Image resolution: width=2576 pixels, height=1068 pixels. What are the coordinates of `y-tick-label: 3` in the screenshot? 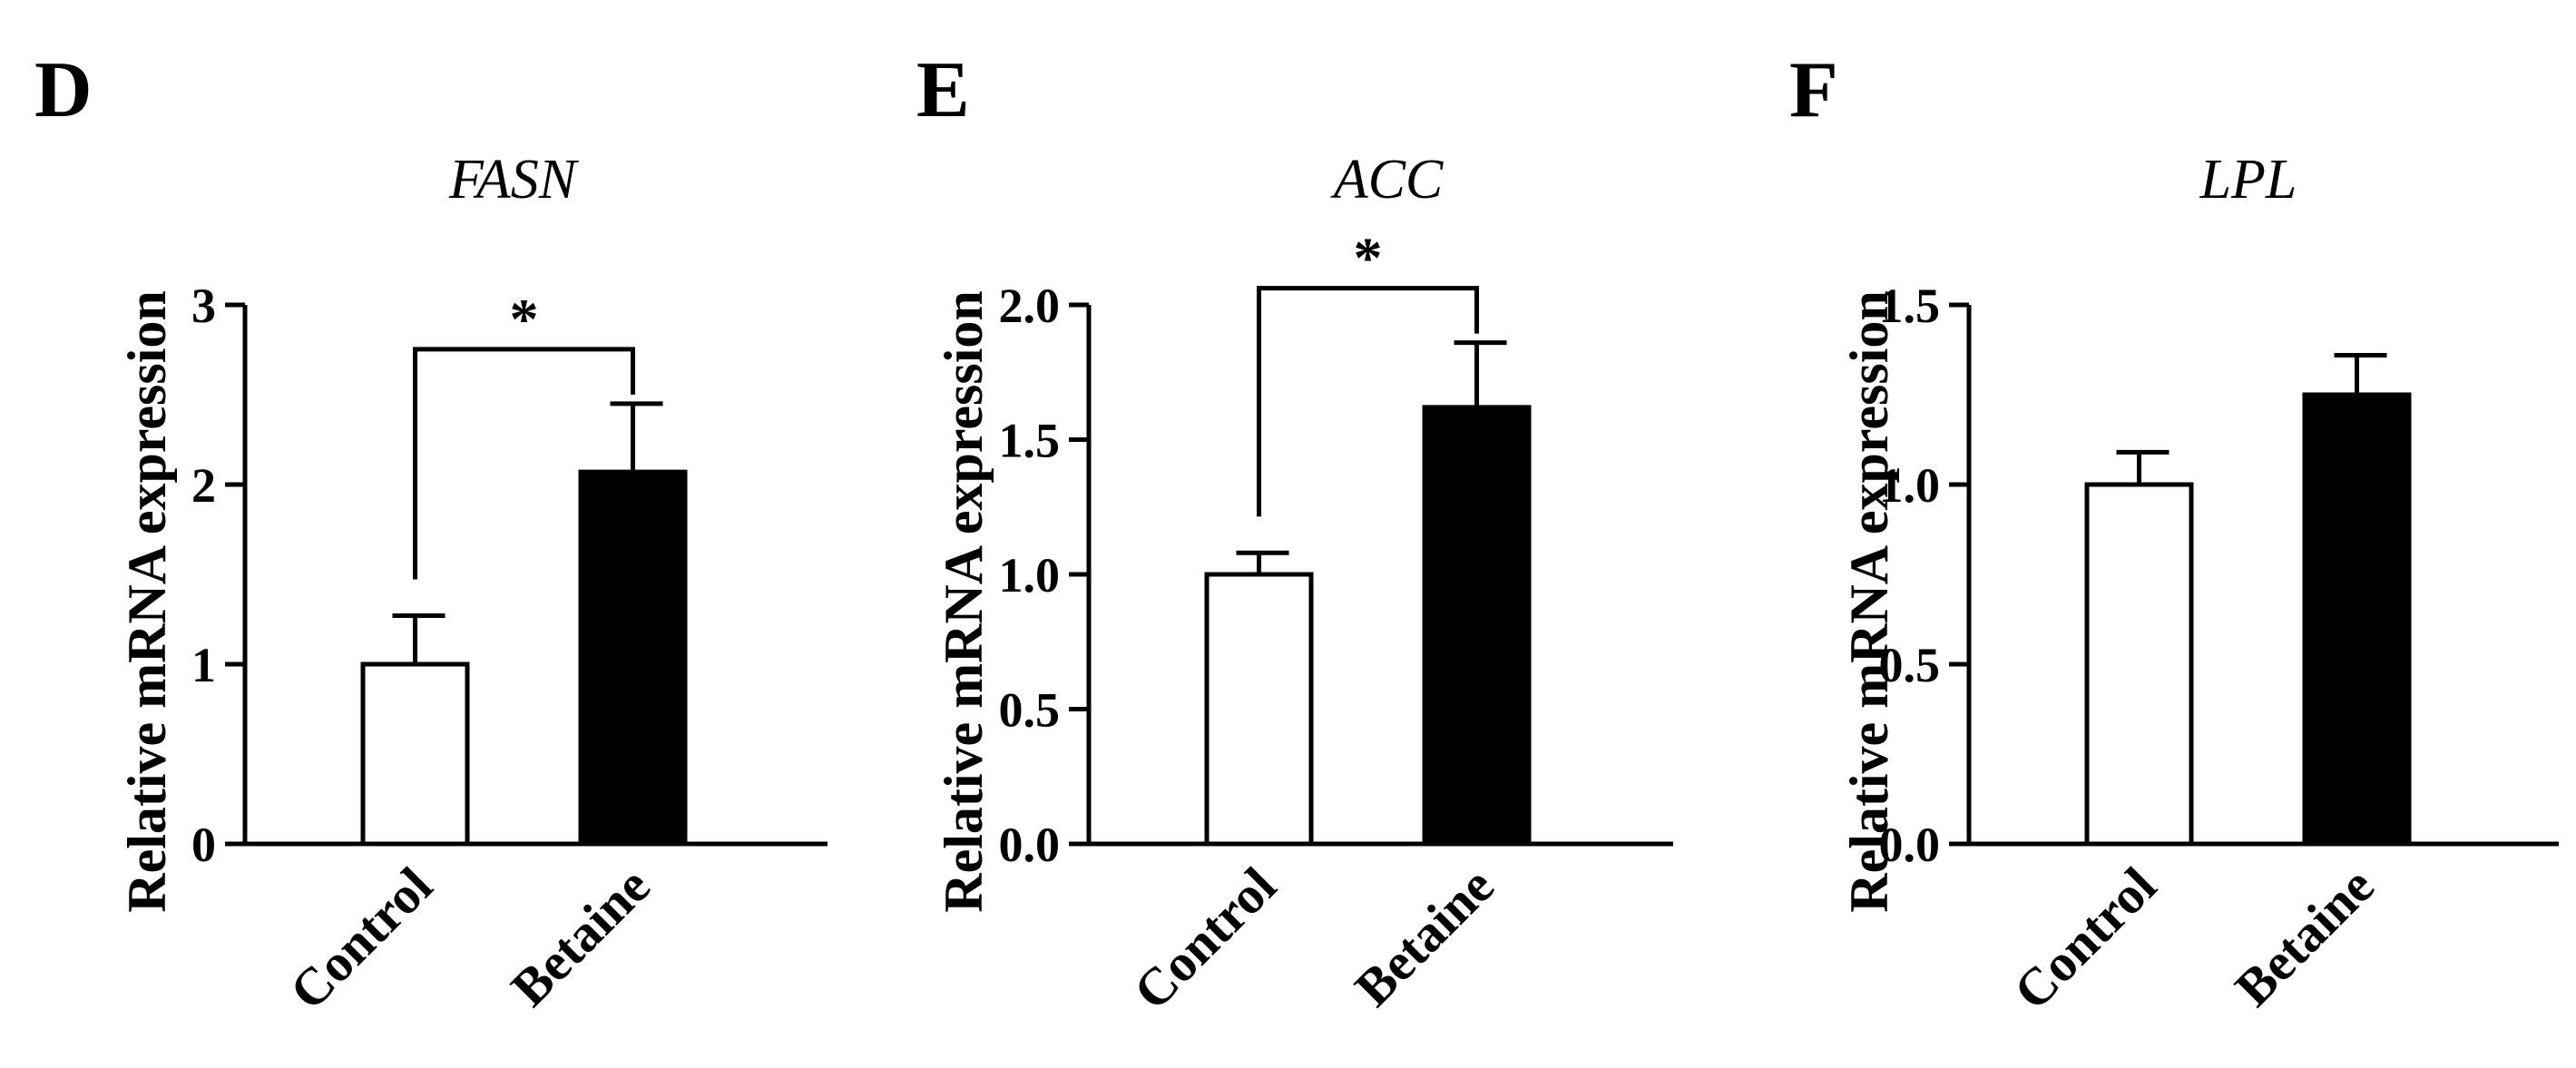 It's located at (203, 306).